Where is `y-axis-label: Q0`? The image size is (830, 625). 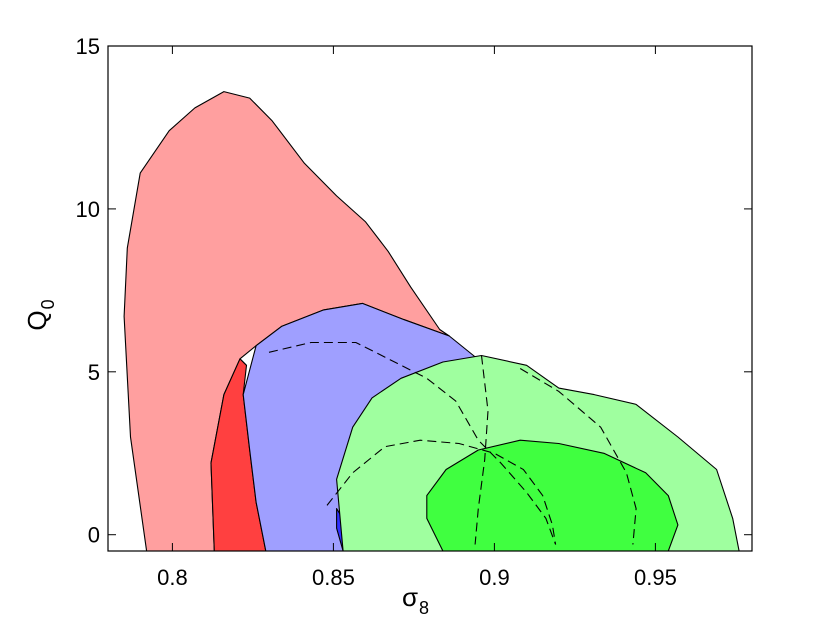 y-axis-label: Q0 is located at coordinates (40, 314).